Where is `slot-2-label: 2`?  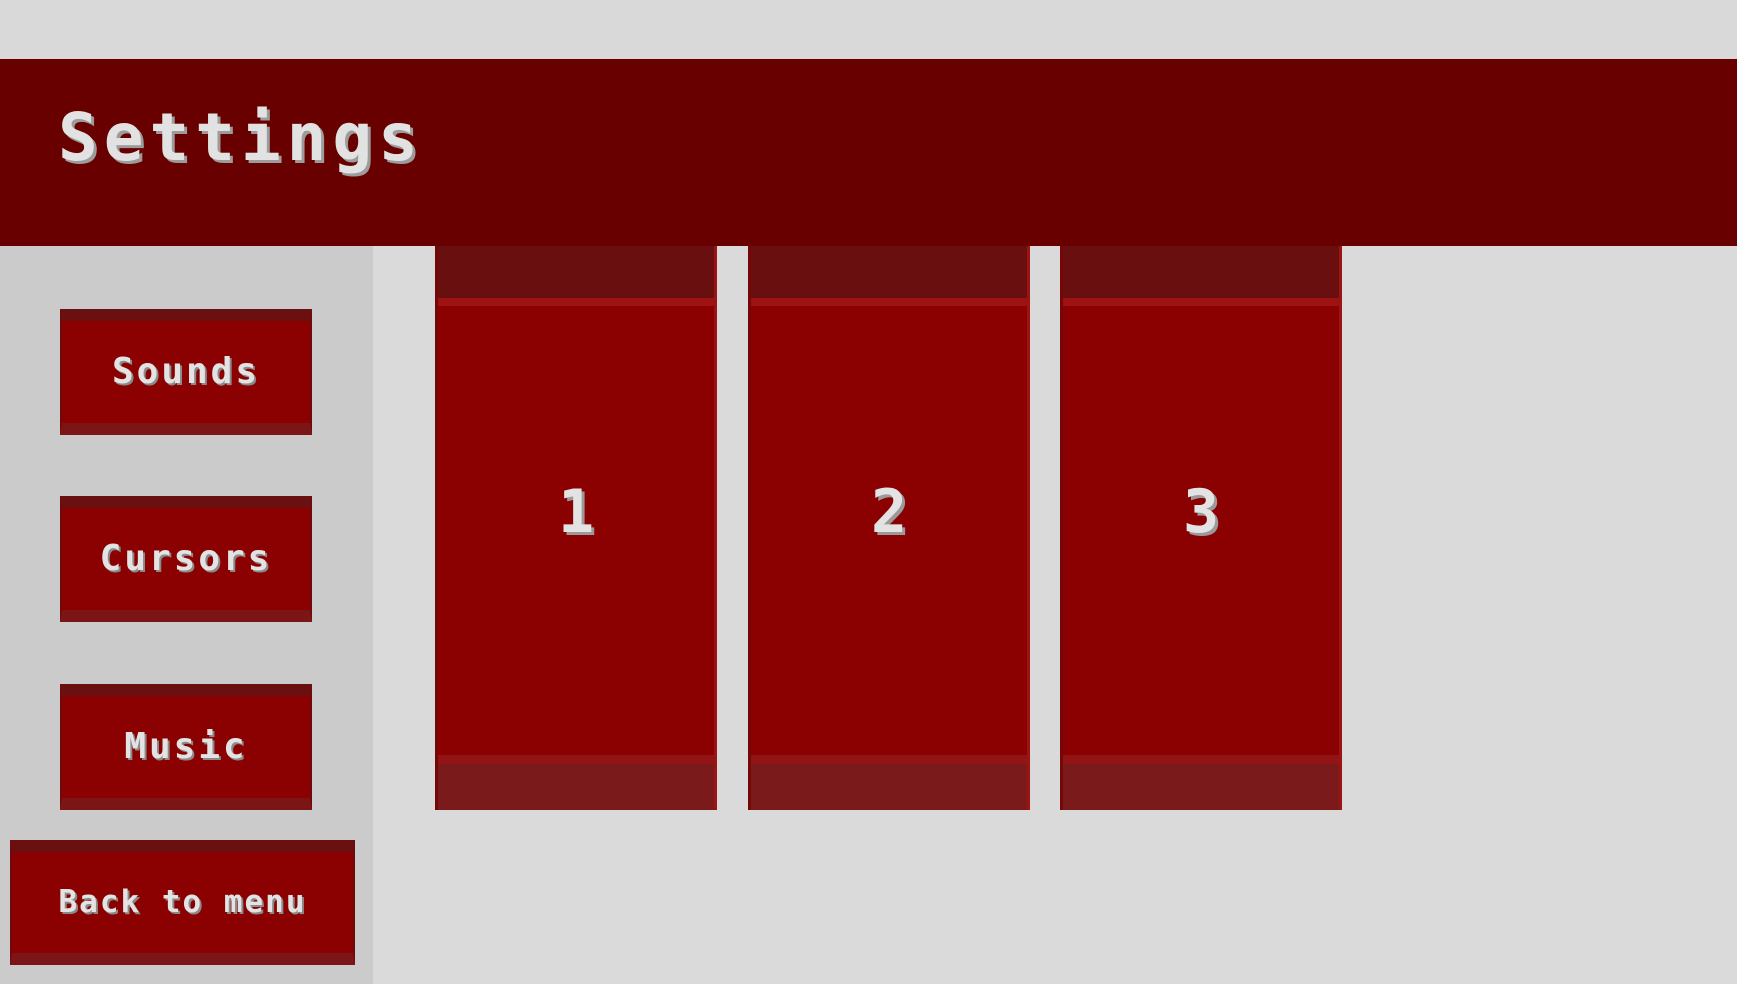
slot-2-label: 2 is located at coordinates (889, 512).